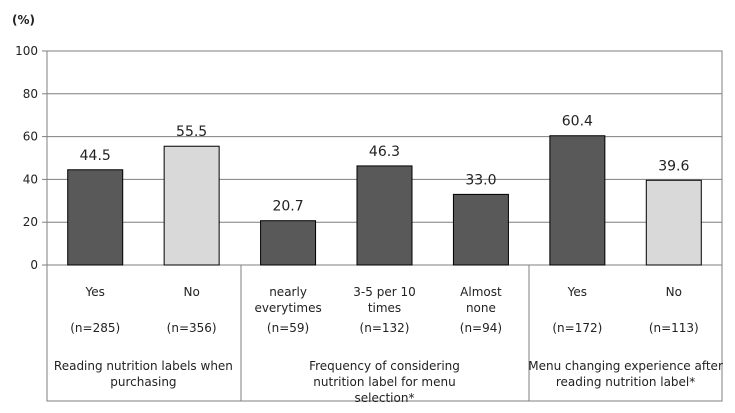  What do you see at coordinates (385, 328) in the screenshot?
I see `category-n-label: (n=132)` at bounding box center [385, 328].